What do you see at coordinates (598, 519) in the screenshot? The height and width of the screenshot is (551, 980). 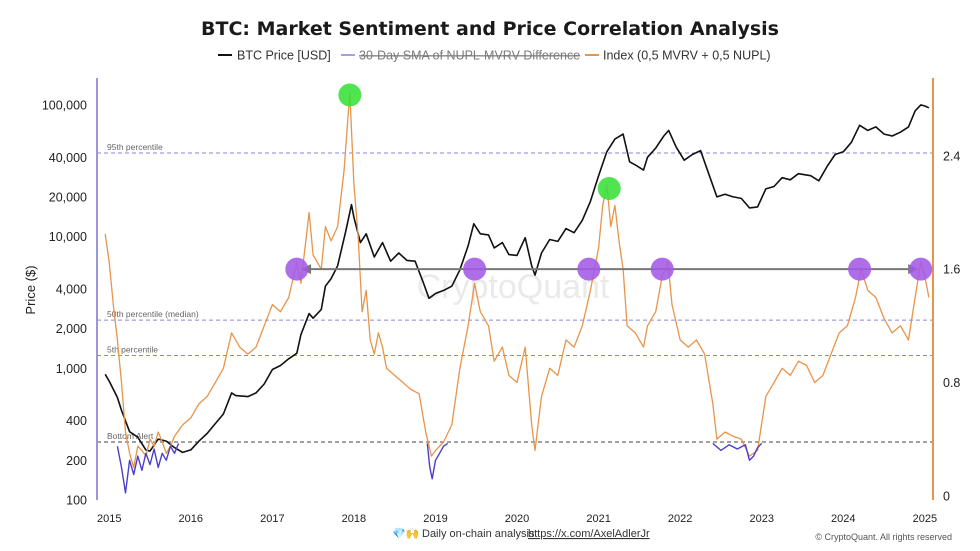 I see `x-tick-2021: 2021` at bounding box center [598, 519].